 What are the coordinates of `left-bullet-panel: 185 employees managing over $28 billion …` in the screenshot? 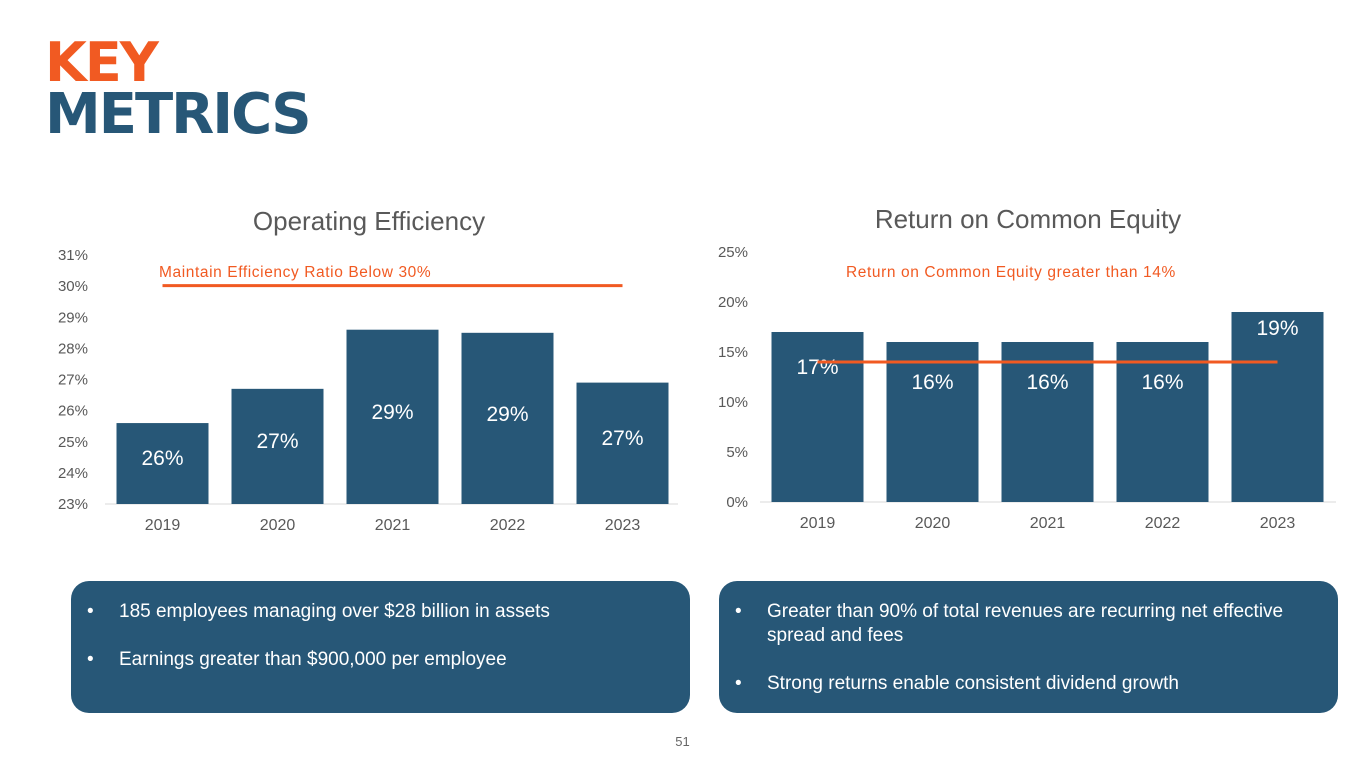 It's located at (380, 647).